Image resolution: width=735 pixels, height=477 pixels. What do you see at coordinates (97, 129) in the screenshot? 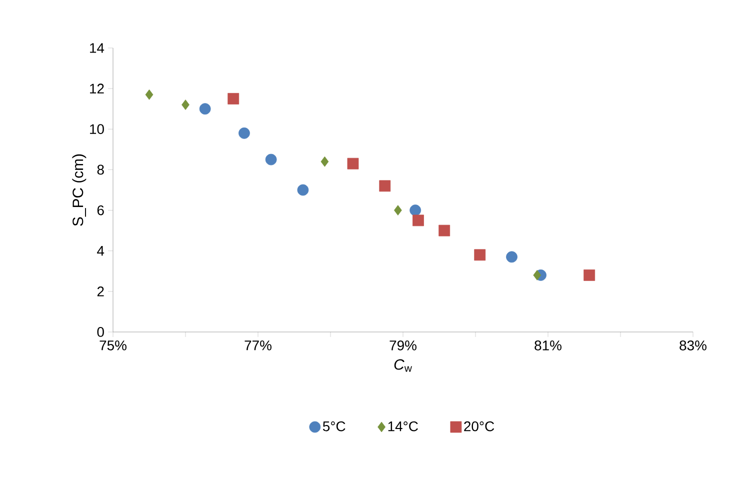
I see `y-tick-label: 10` at bounding box center [97, 129].